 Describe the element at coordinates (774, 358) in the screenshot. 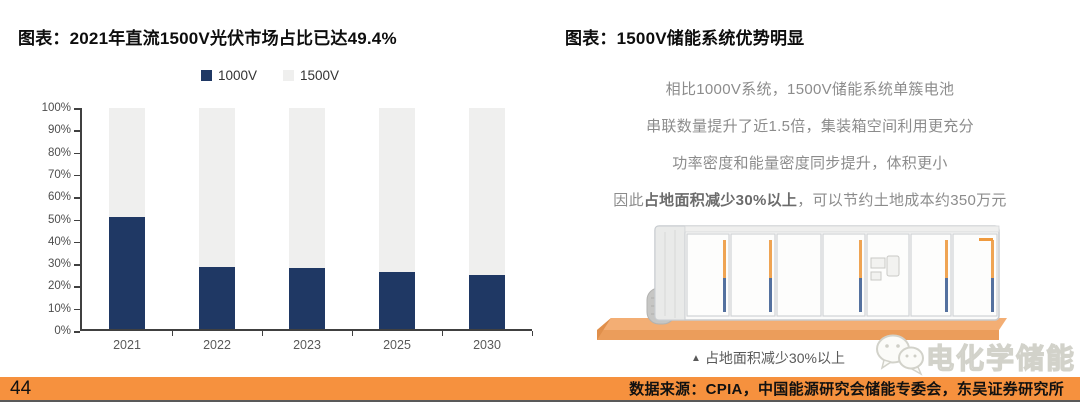

I see `caption-text: 占地面积减少30%以上` at that location.